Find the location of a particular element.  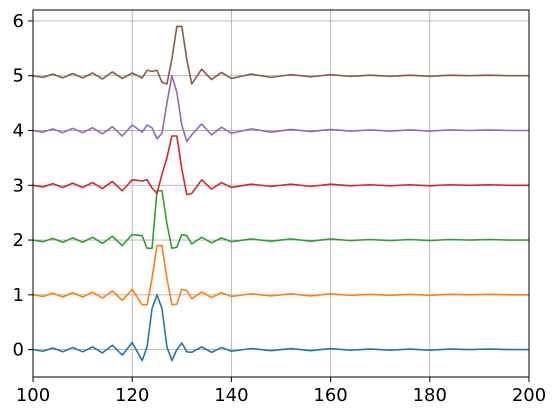

x-tick-label: 120 is located at coordinates (132, 395).